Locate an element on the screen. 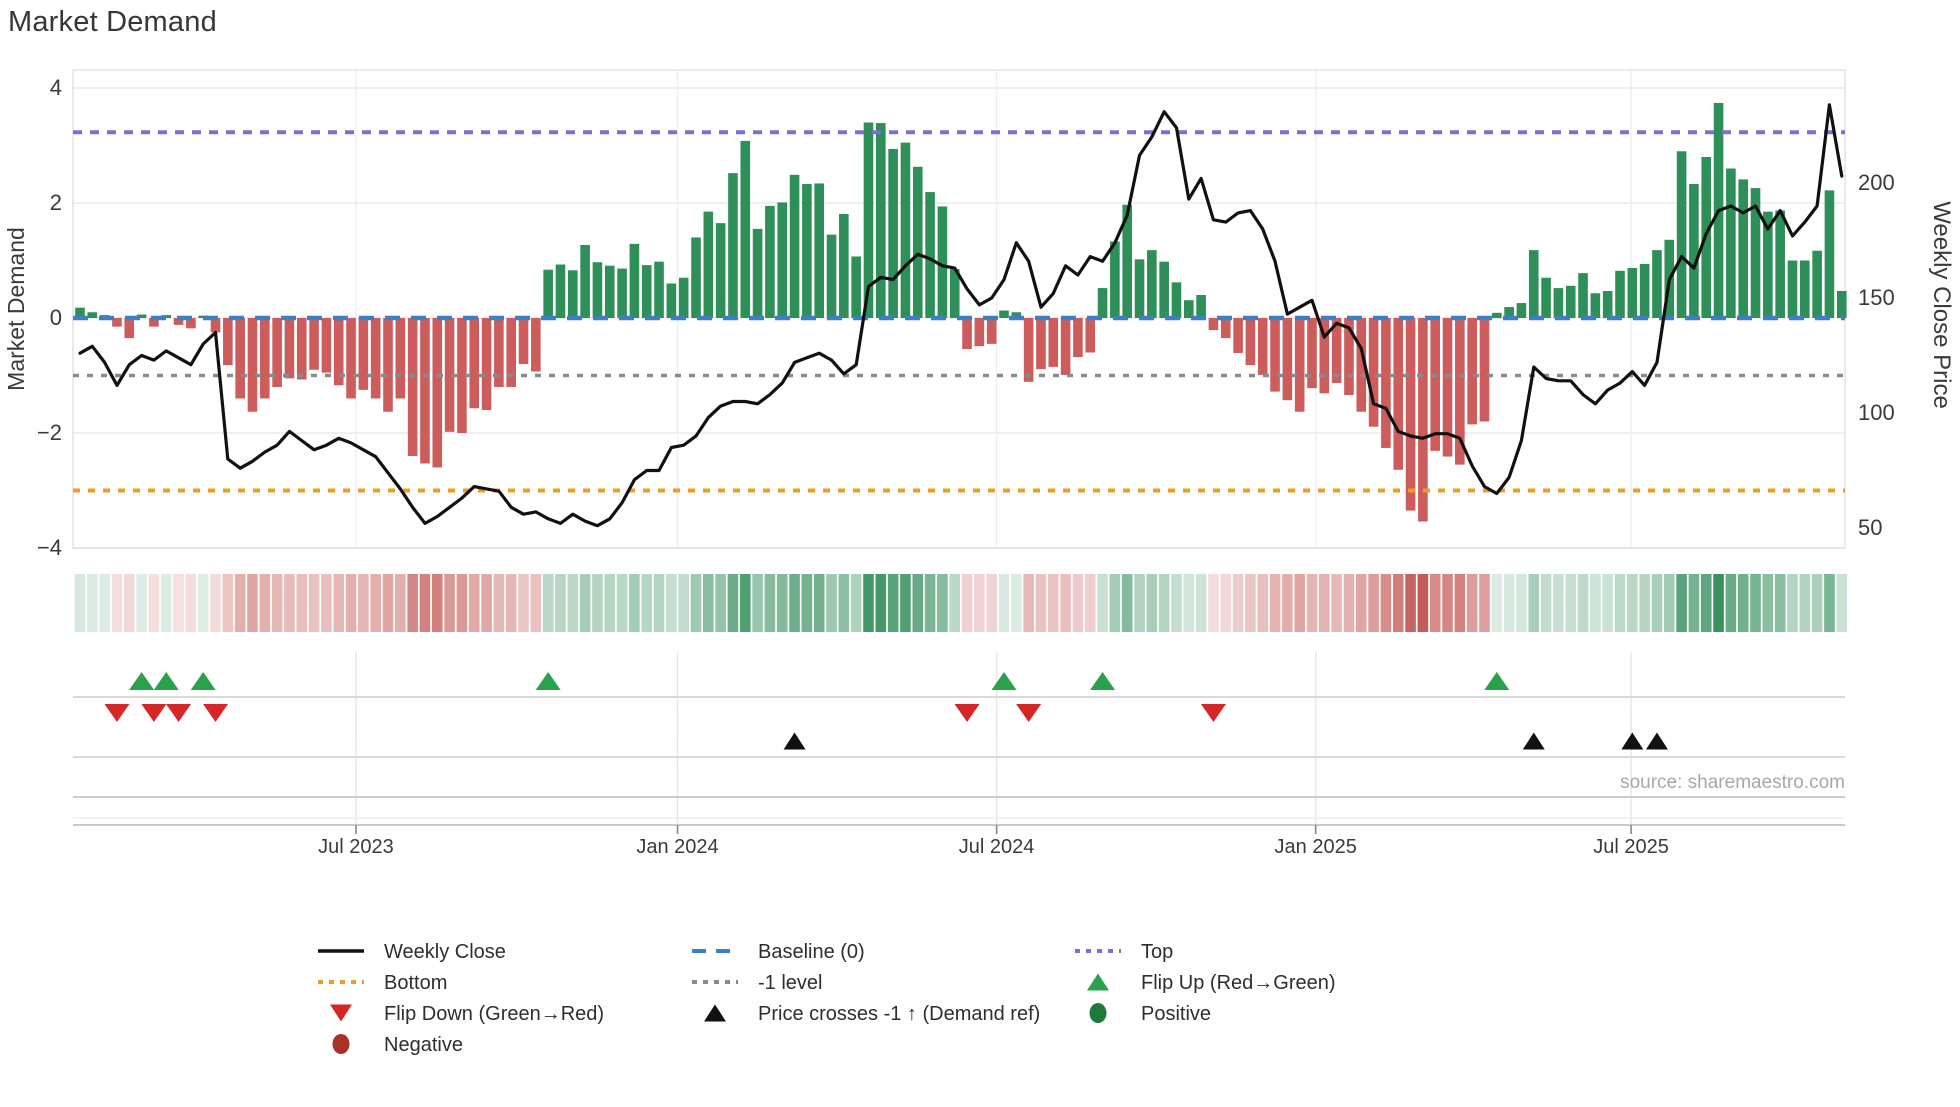 The height and width of the screenshot is (1107, 1960). legend-label: -1 level is located at coordinates (790, 983).